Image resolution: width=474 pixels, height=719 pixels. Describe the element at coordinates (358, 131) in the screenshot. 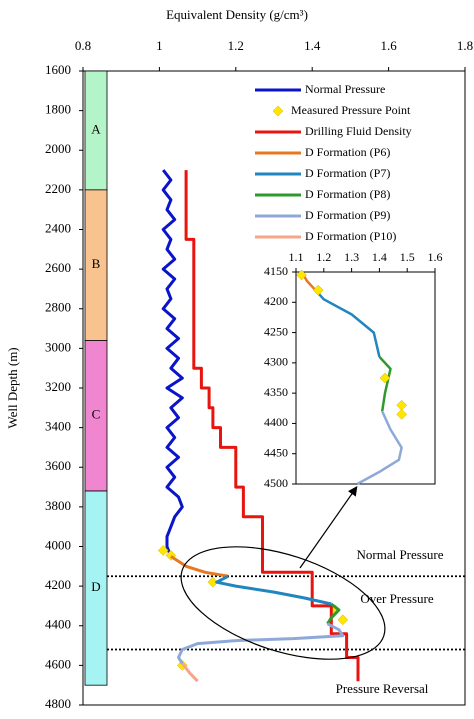

I see `legend-label: Drilling Fluid Density` at that location.